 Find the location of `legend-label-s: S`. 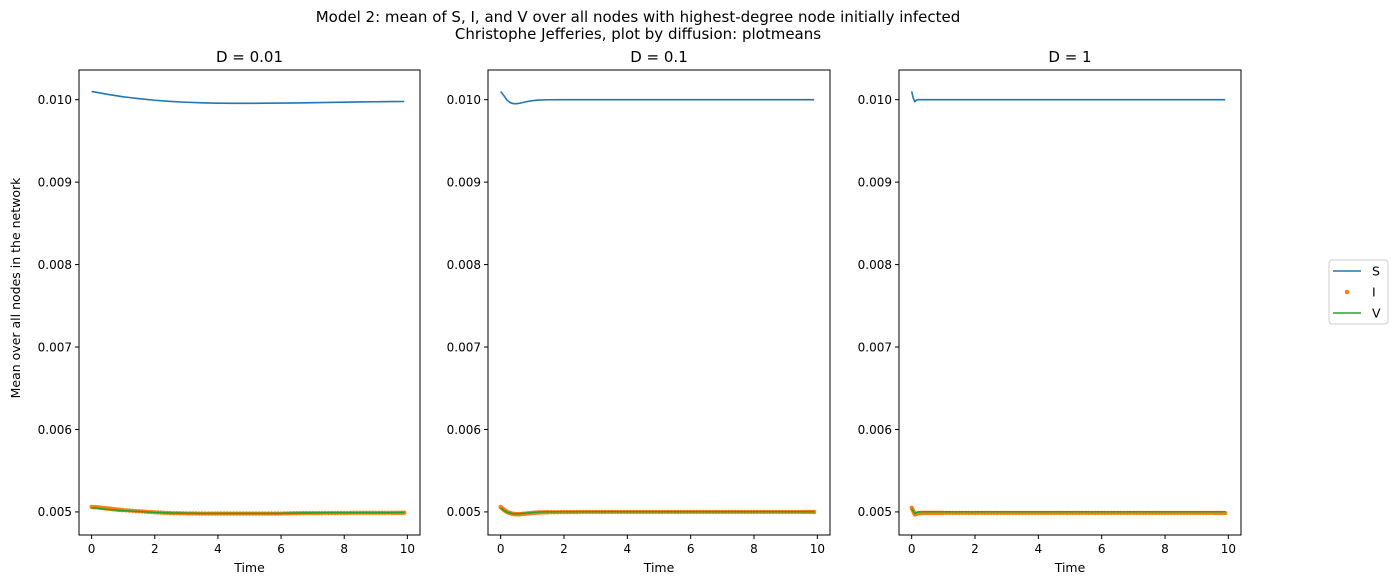

legend-label-s: S is located at coordinates (1376, 271).